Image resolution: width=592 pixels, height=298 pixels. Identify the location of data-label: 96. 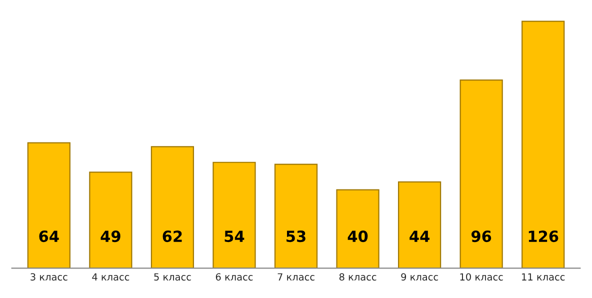
(481, 236).